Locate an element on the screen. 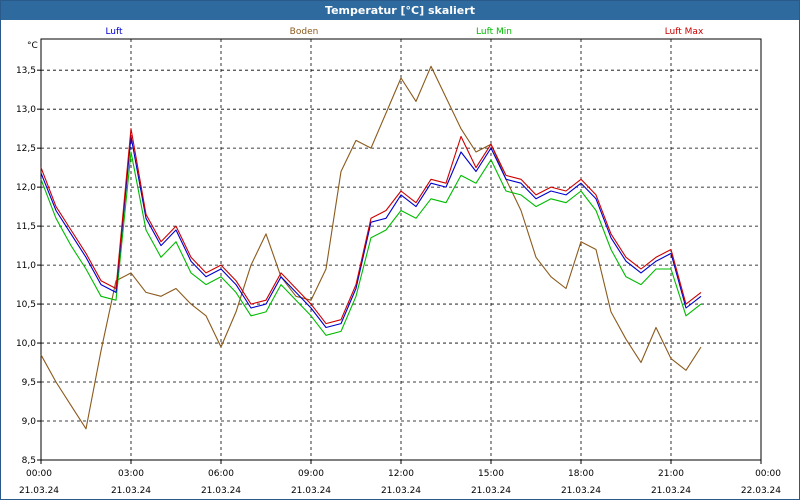  y-tick-label: 11,0 is located at coordinates (26, 266).